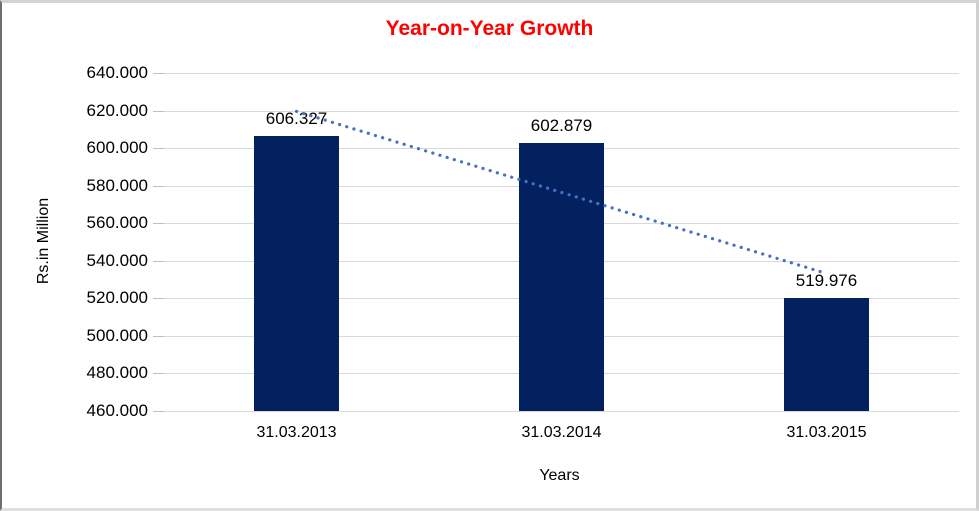 The width and height of the screenshot is (979, 511). I want to click on y-tick-label: 560.000, so click(117, 223).